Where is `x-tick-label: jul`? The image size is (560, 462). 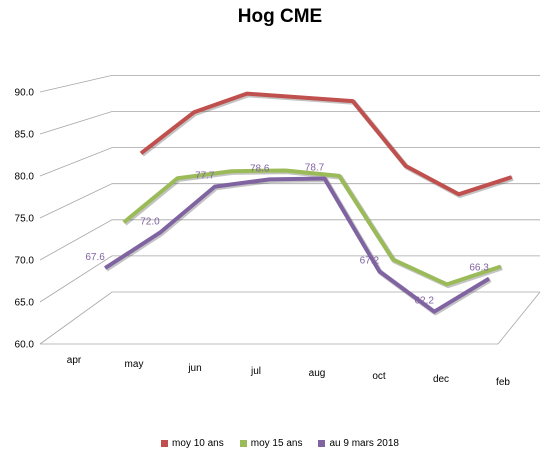 x-tick-label: jul is located at coordinates (255, 371).